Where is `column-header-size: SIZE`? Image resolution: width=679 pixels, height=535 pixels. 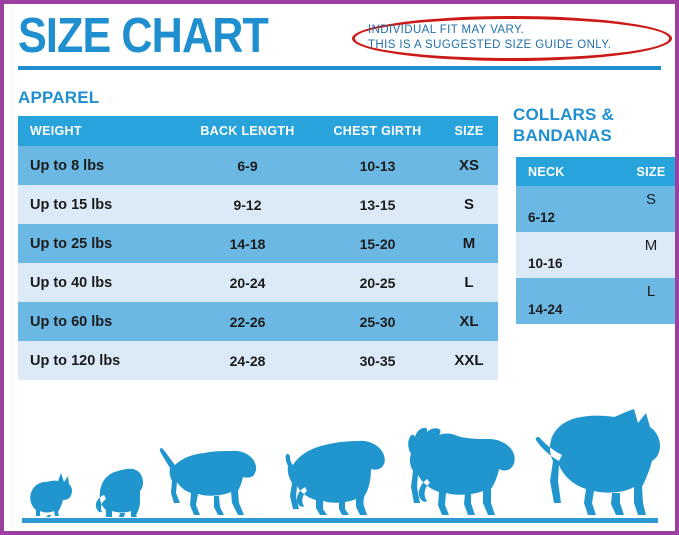
column-header-size: SIZE is located at coordinates (469, 131).